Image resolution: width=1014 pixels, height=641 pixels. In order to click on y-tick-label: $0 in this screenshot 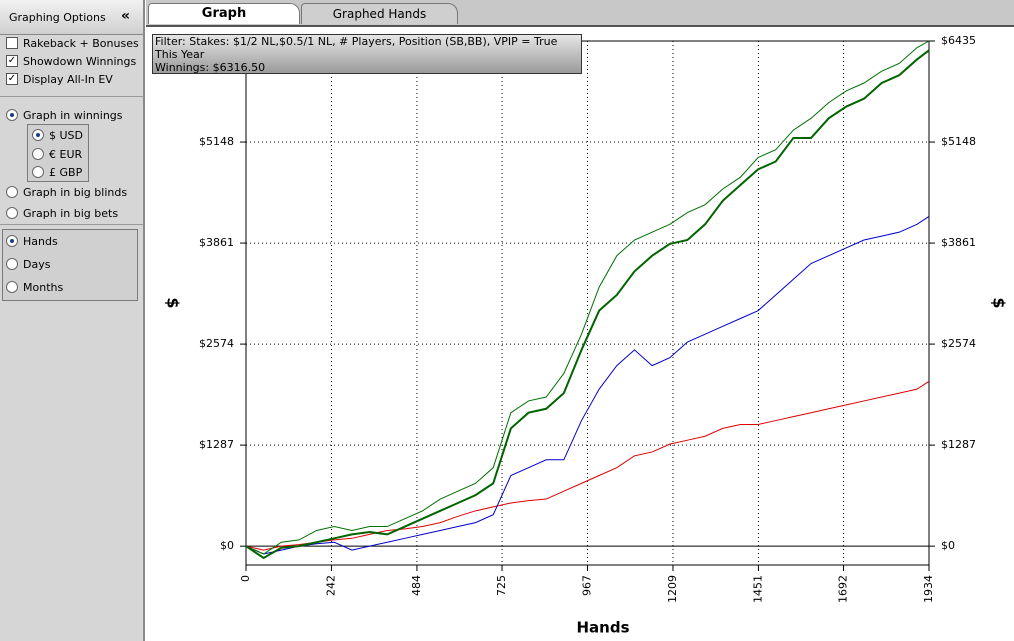, I will do `click(227, 545)`.